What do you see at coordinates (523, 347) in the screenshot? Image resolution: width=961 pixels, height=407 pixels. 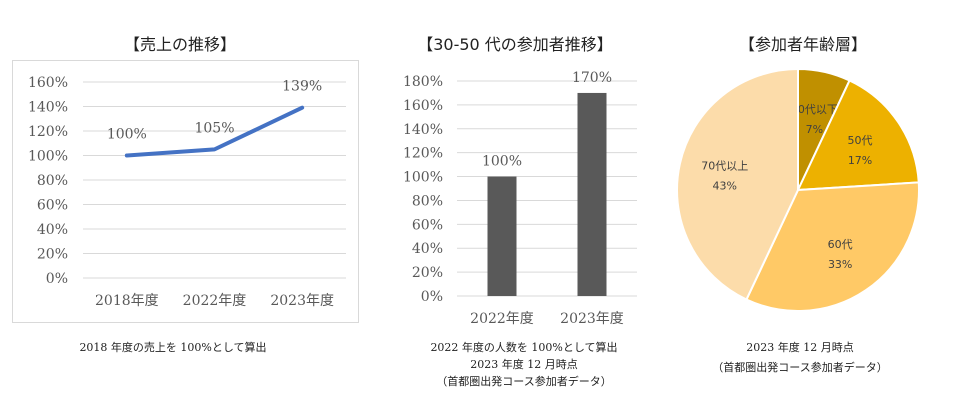 I see `chart-note: 2022 年度の人数を 100%として算出` at bounding box center [523, 347].